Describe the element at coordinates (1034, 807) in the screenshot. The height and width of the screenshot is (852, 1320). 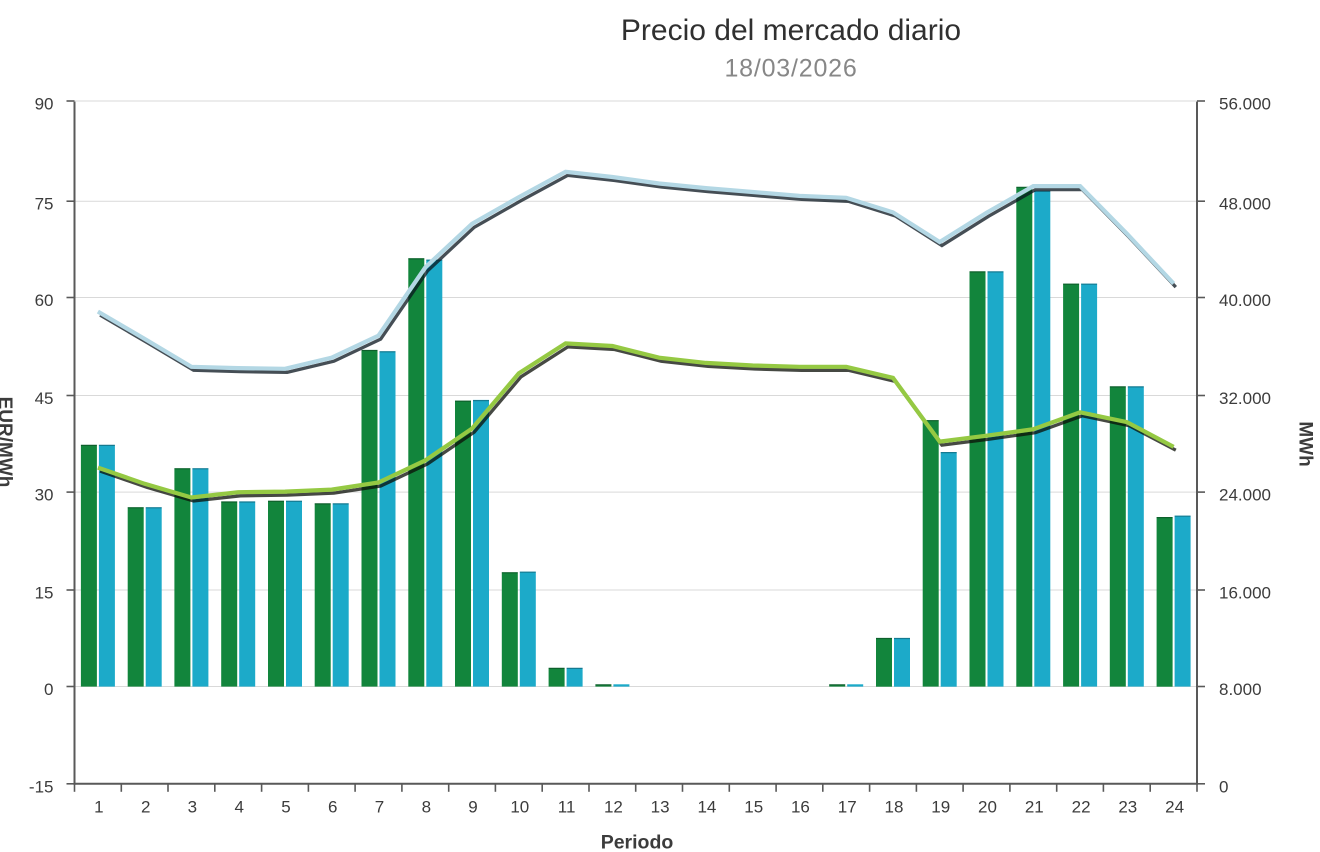
I see `svg-text: 21` at that location.